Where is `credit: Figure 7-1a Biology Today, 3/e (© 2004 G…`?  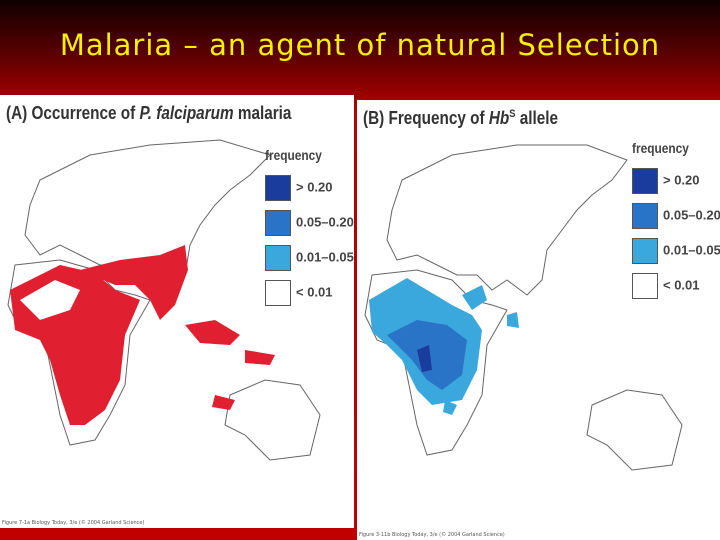
credit: Figure 7-1a Biology Today, 3/e (© 2004 G… is located at coordinates (73, 523).